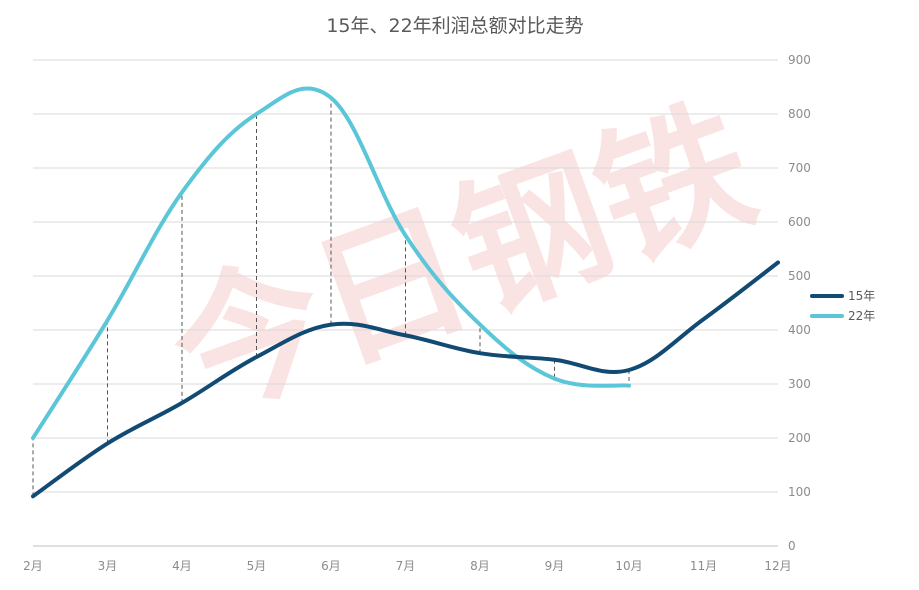 This screenshot has width=919, height=590. I want to click on y-tick-label: 400, so click(799, 330).